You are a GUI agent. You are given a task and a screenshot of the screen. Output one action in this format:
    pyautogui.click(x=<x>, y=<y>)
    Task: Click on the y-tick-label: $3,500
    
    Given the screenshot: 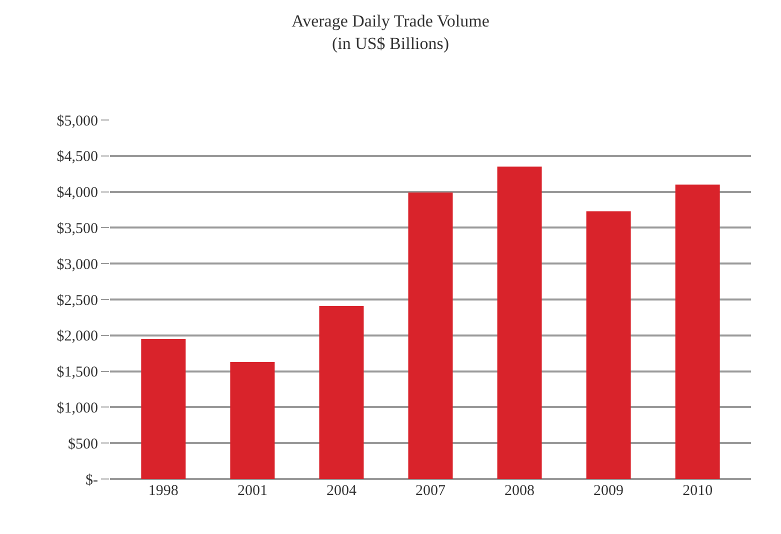 What is the action you would take?
    pyautogui.click(x=77, y=228)
    